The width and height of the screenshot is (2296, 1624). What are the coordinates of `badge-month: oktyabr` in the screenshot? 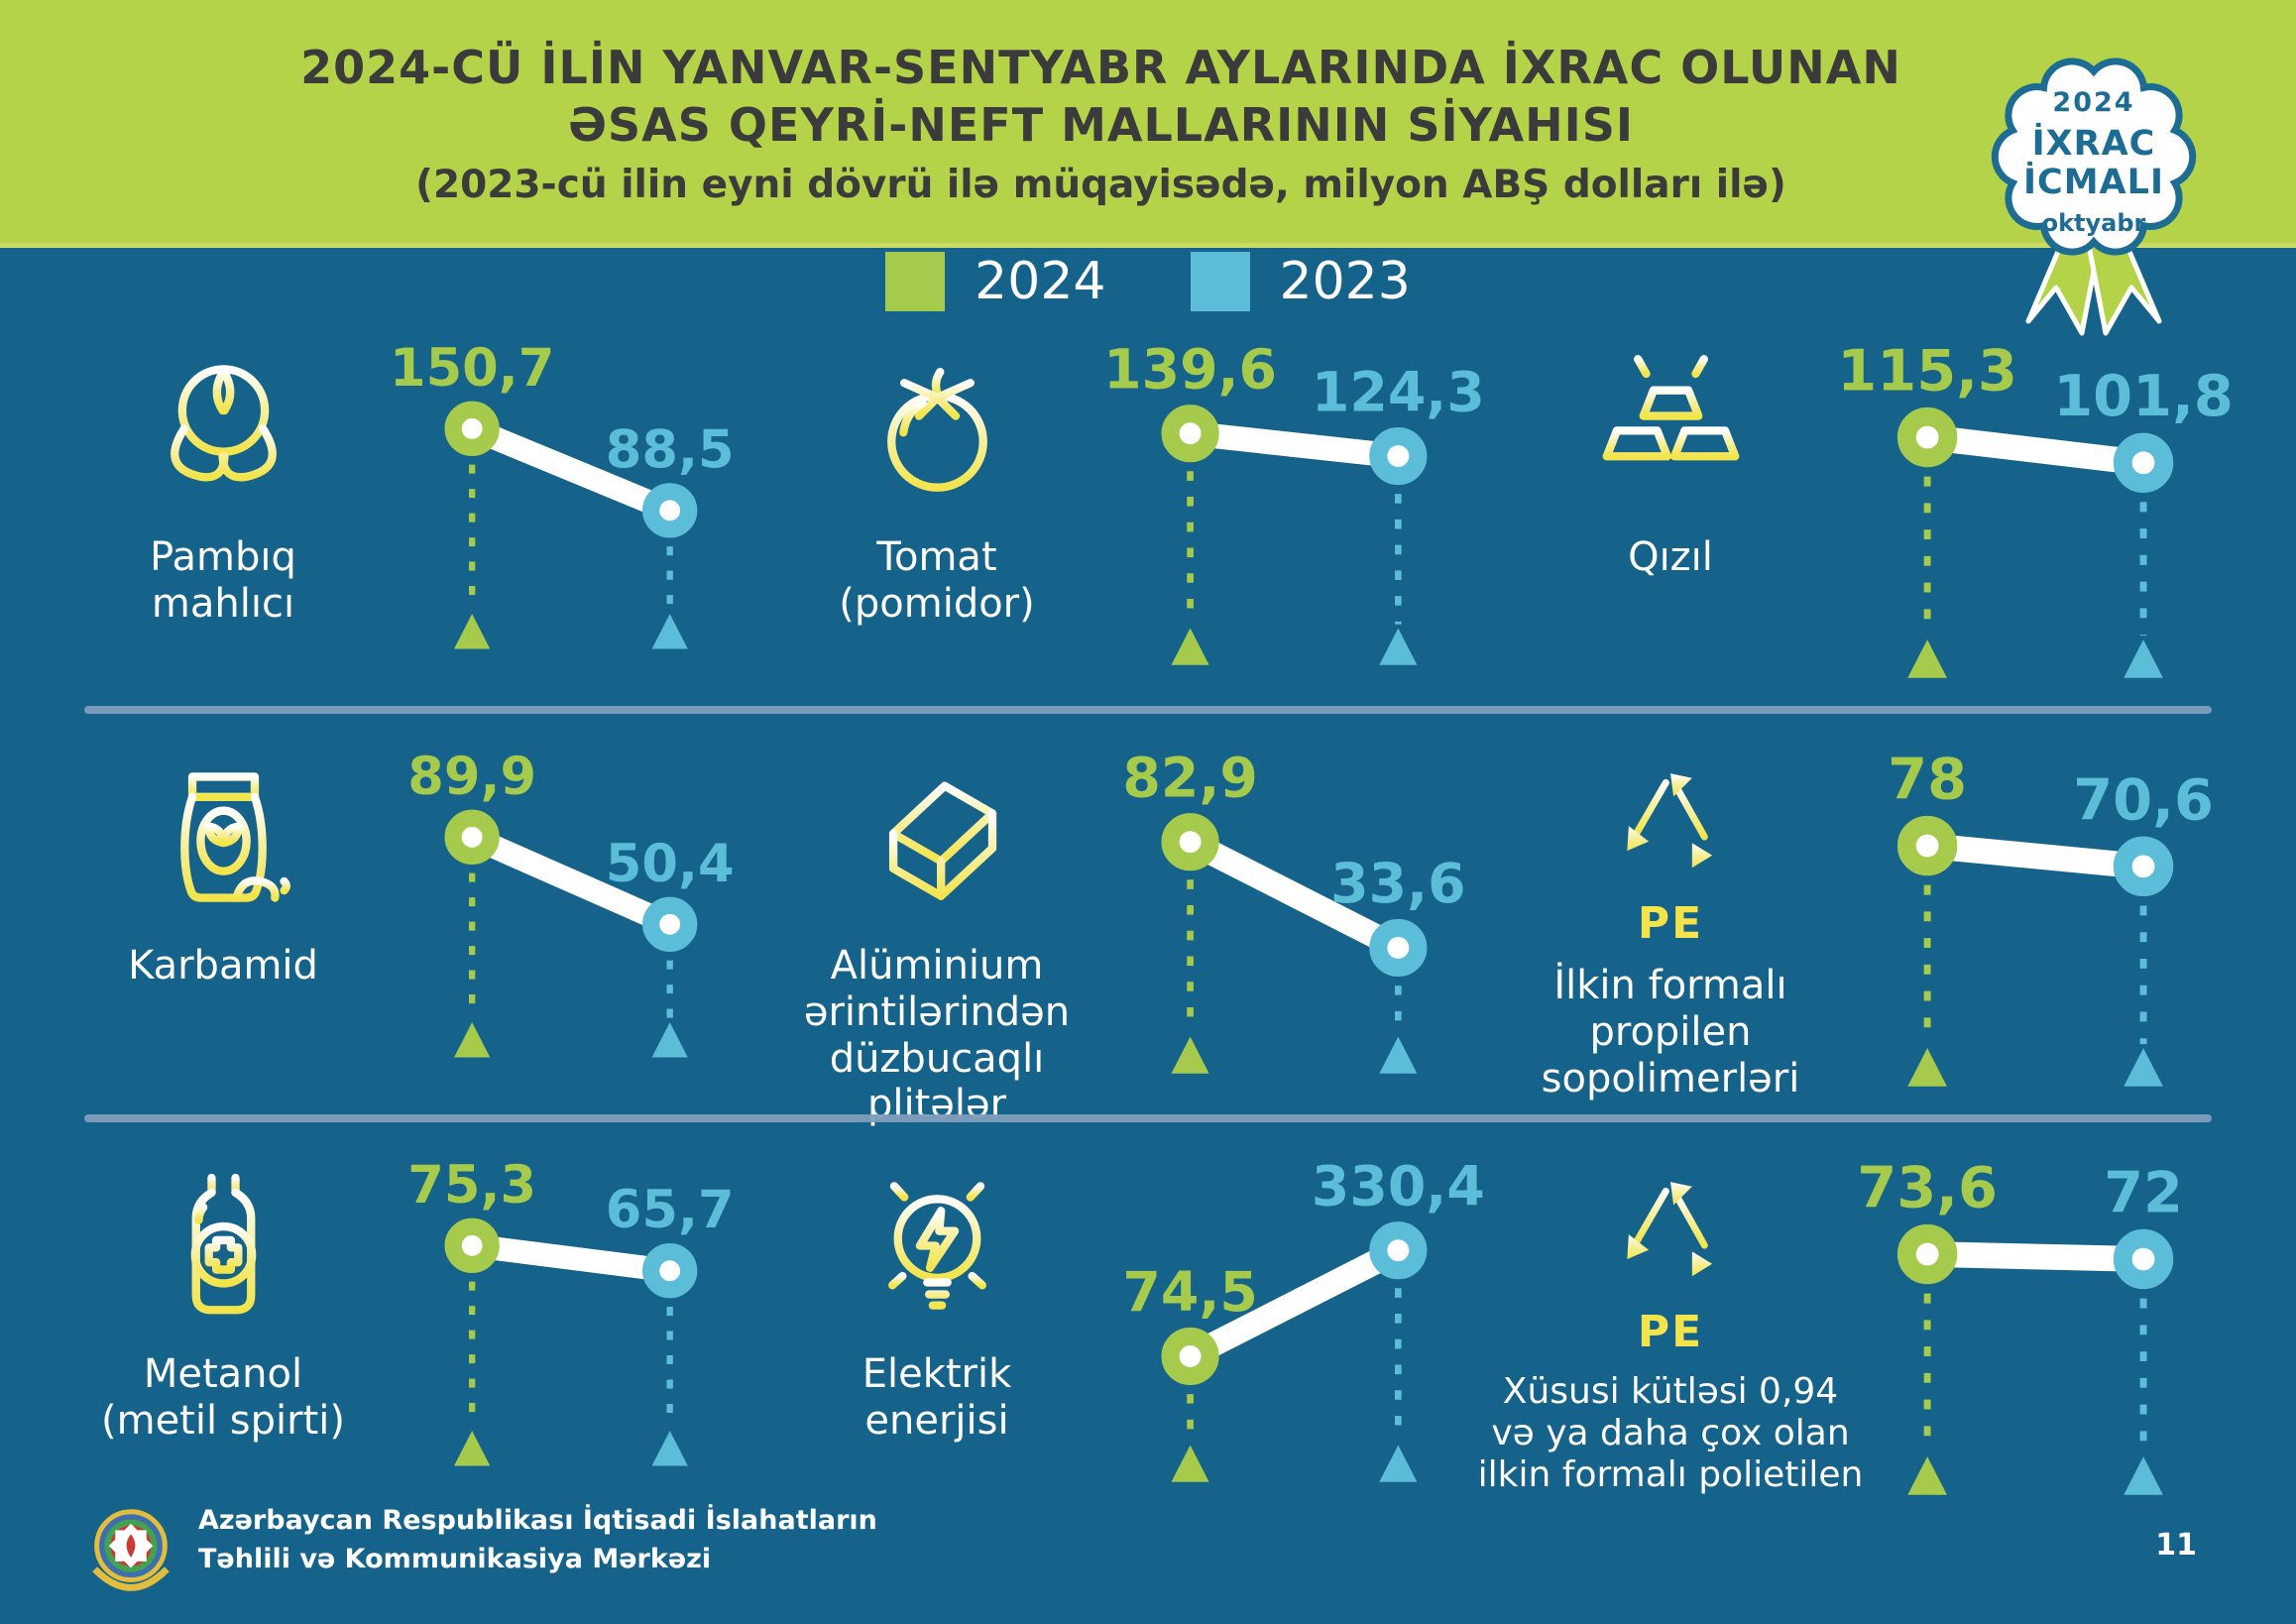 It's located at (2094, 223).